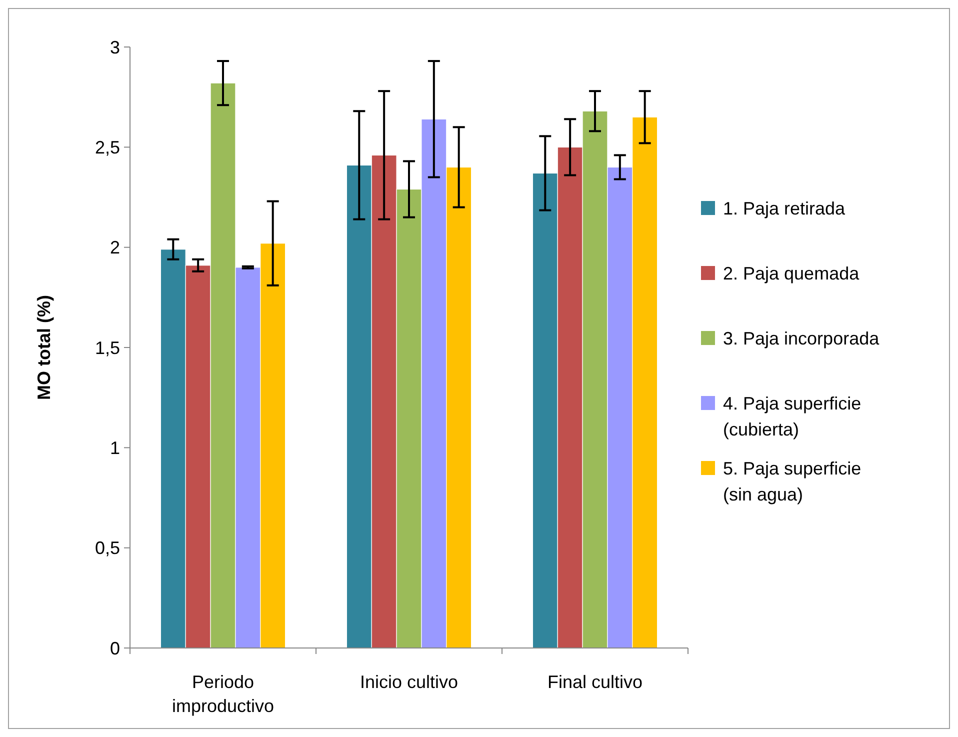 The height and width of the screenshot is (737, 958). Describe the element at coordinates (115, 648) in the screenshot. I see `y-tick-label: 0` at that location.